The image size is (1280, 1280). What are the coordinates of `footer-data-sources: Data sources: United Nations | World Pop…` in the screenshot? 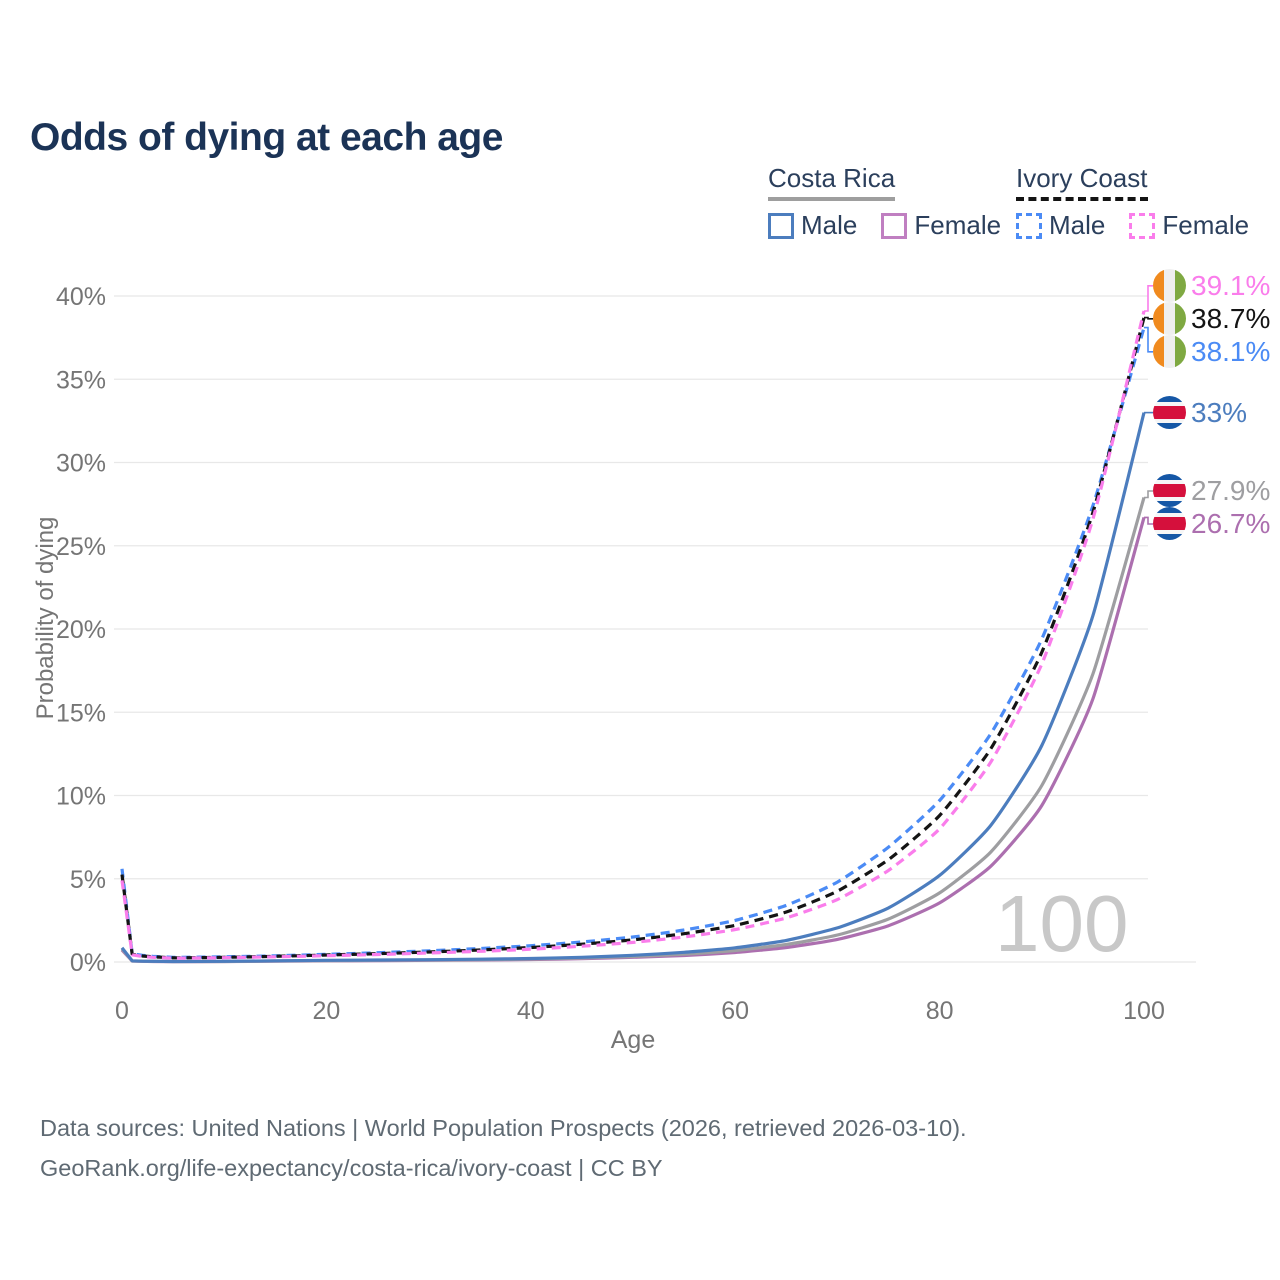 It's located at (503, 1128).